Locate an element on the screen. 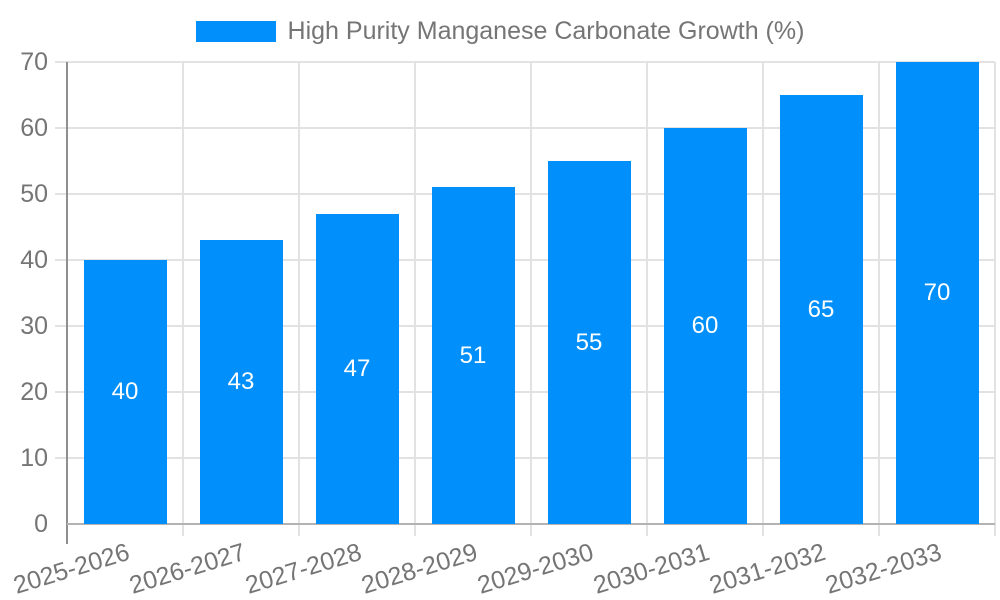 The image size is (1000, 600). bar-value-label: 40 is located at coordinates (125, 391).